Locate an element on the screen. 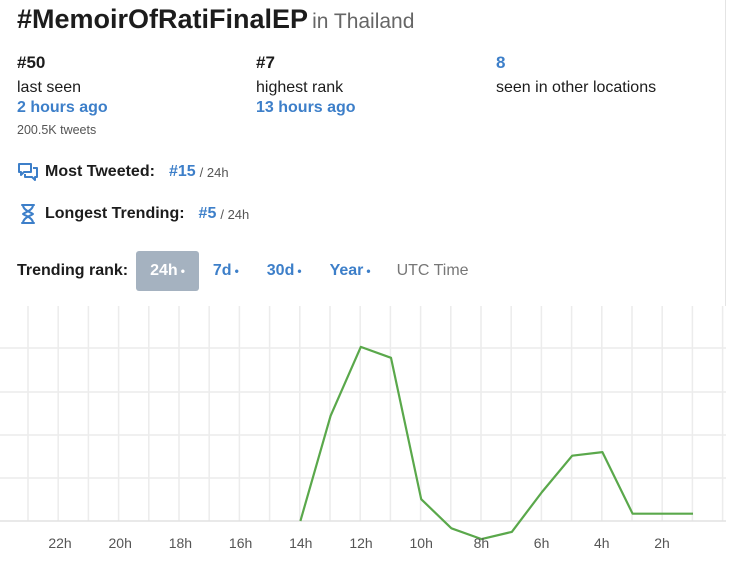 This screenshot has height=566, width=740. tab-30d-label: 30d is located at coordinates (280, 270).